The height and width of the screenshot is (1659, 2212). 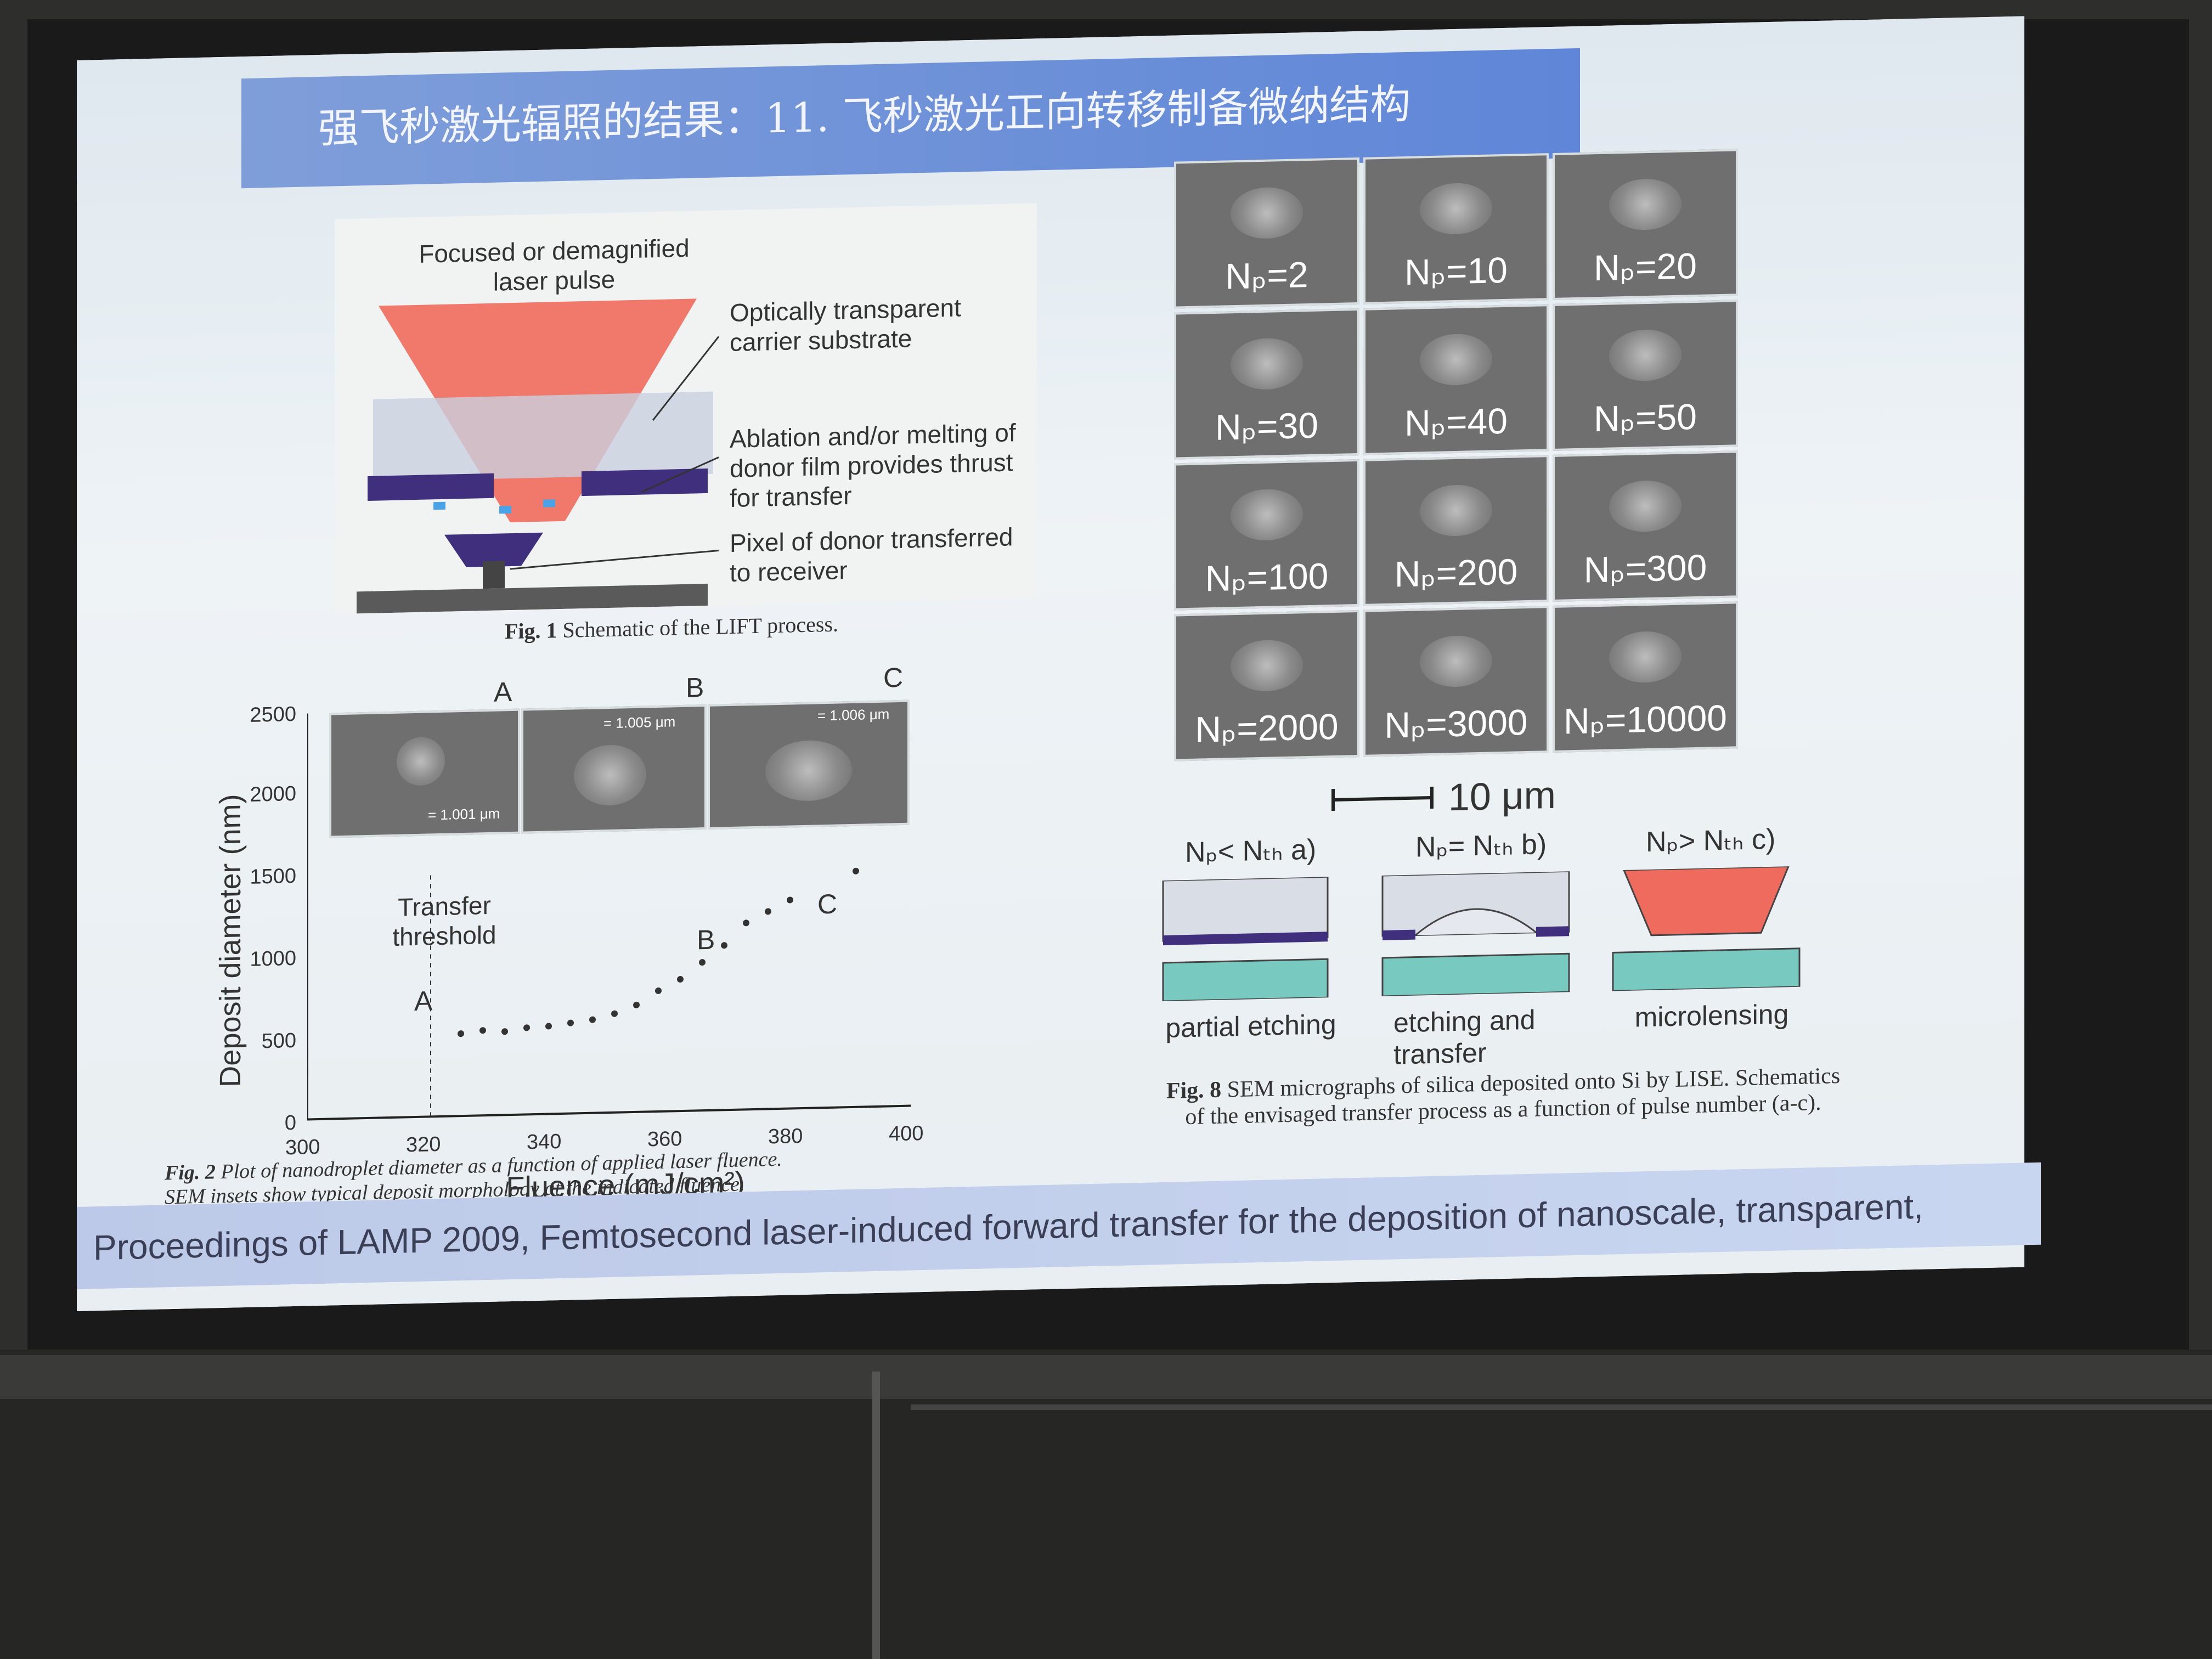 I want to click on xtick-340: 340, so click(x=544, y=1142).